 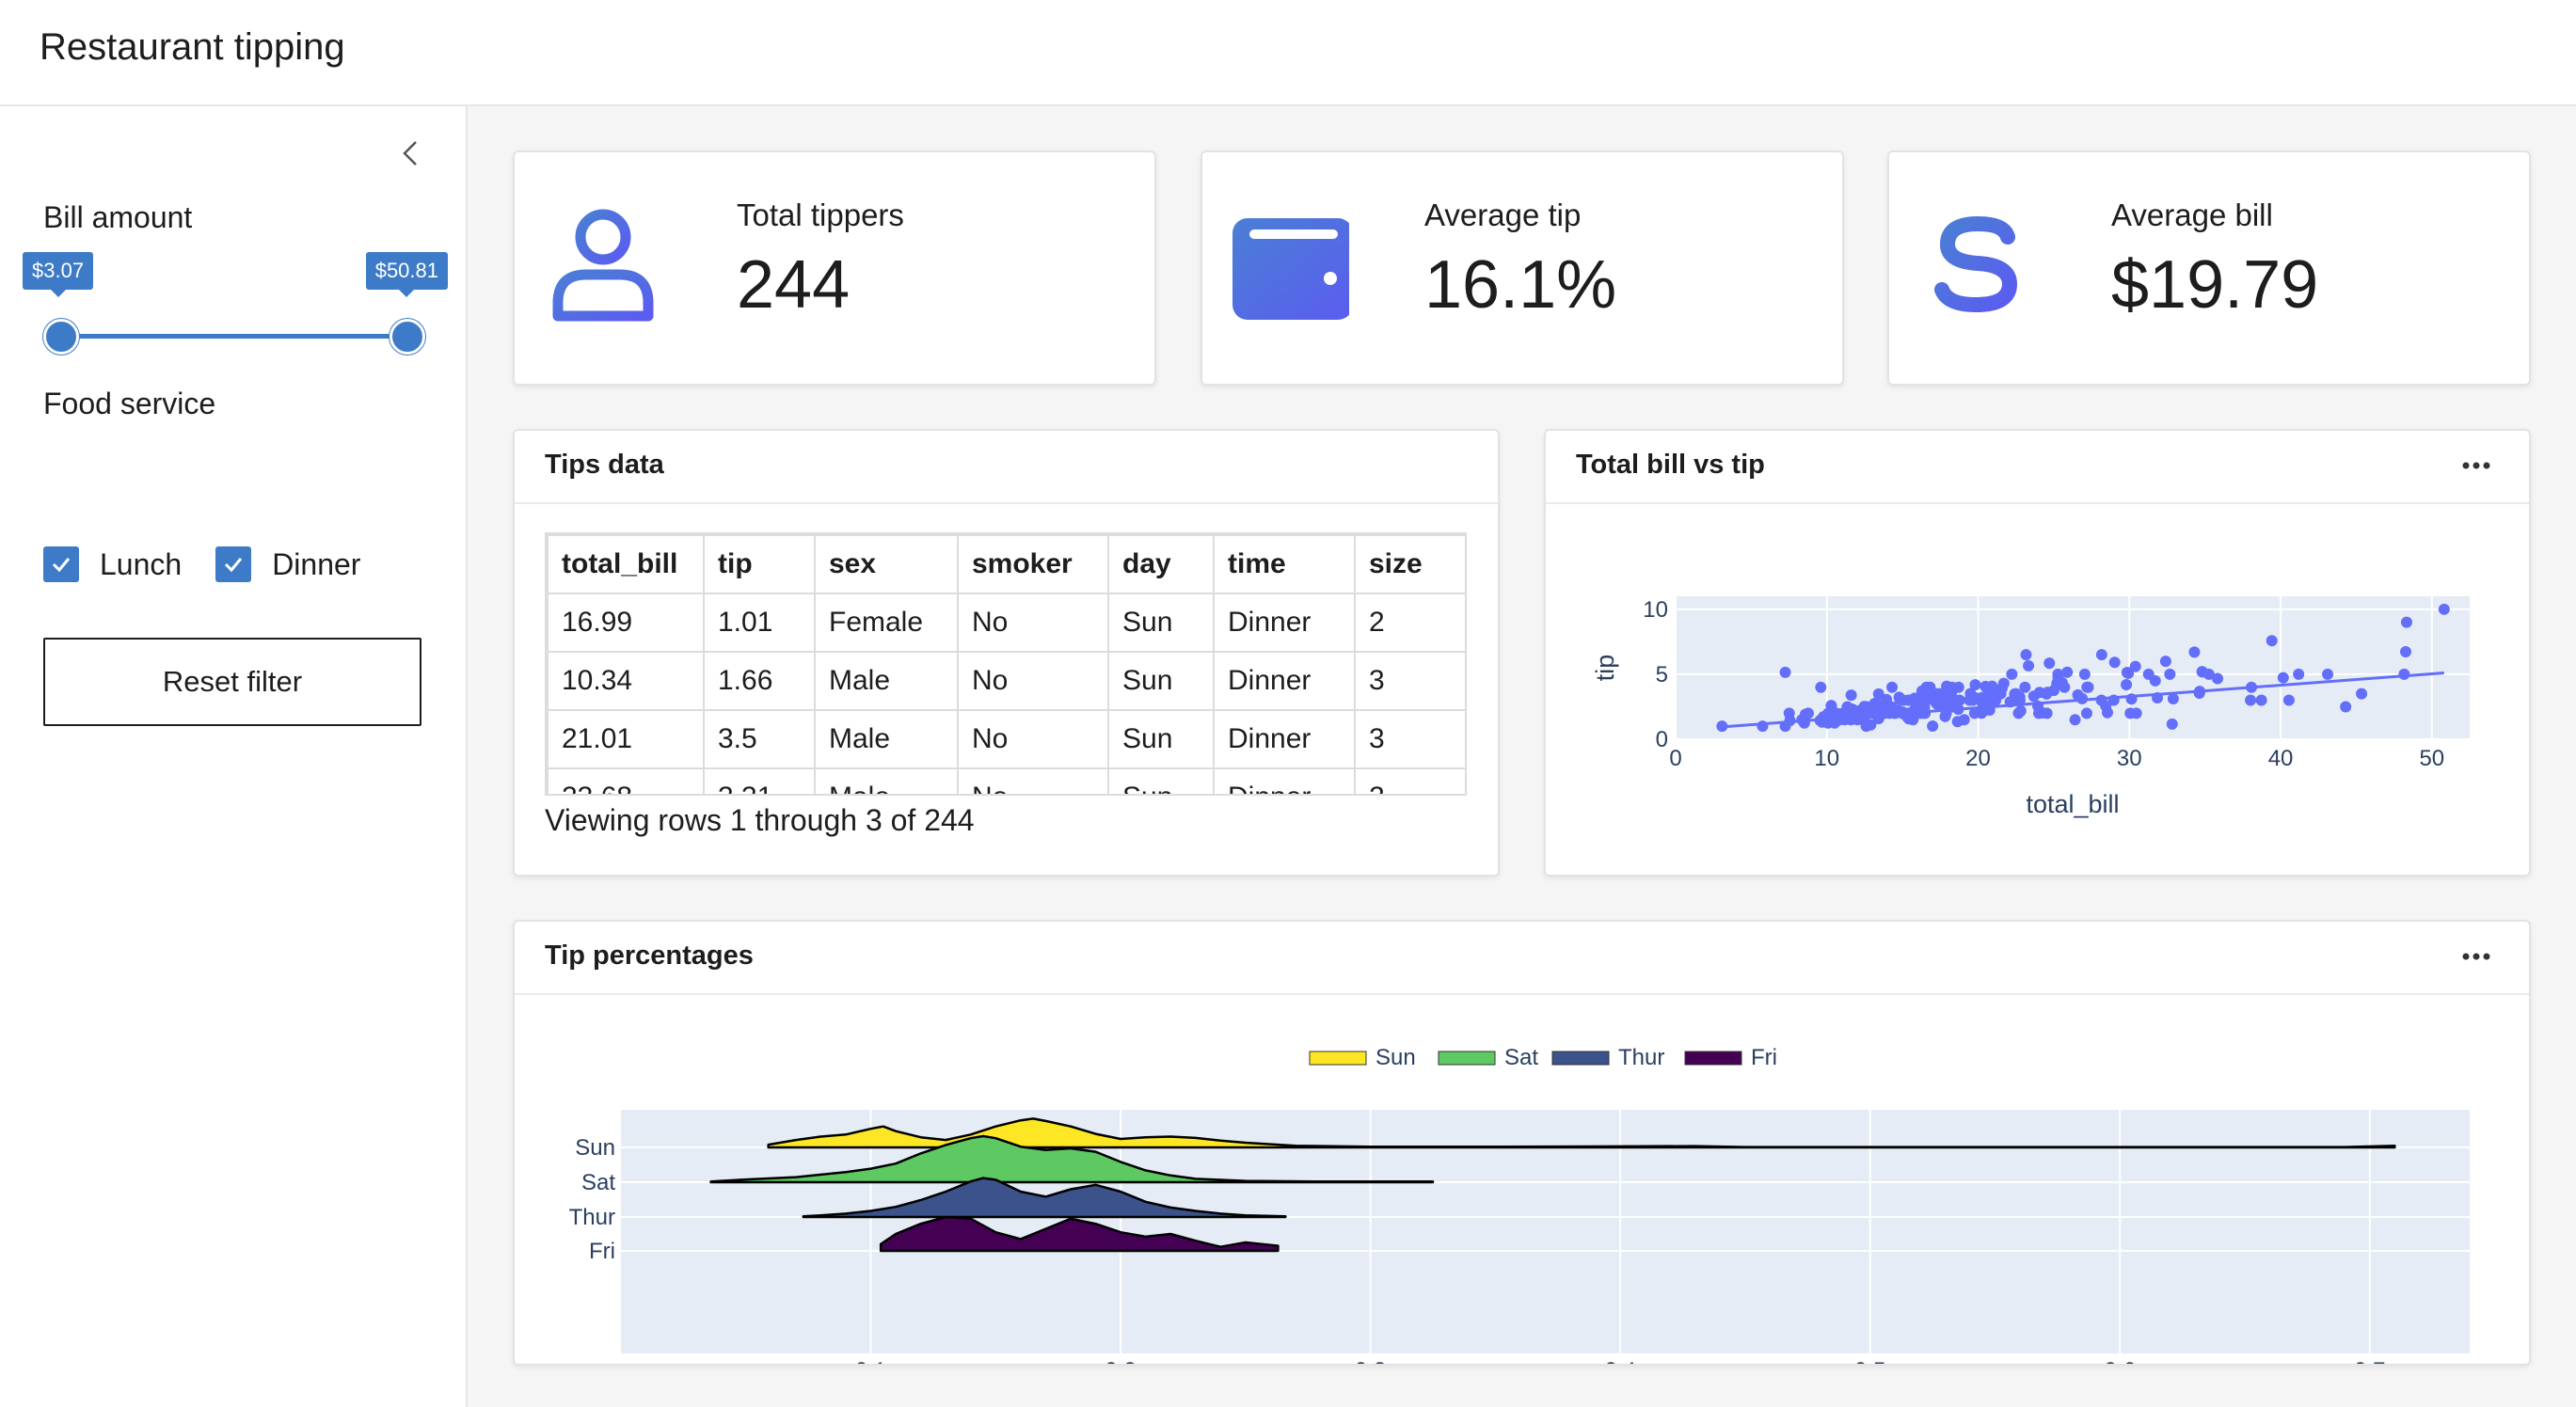 What do you see at coordinates (129, 404) in the screenshot?
I see `food-service-label: Food service` at bounding box center [129, 404].